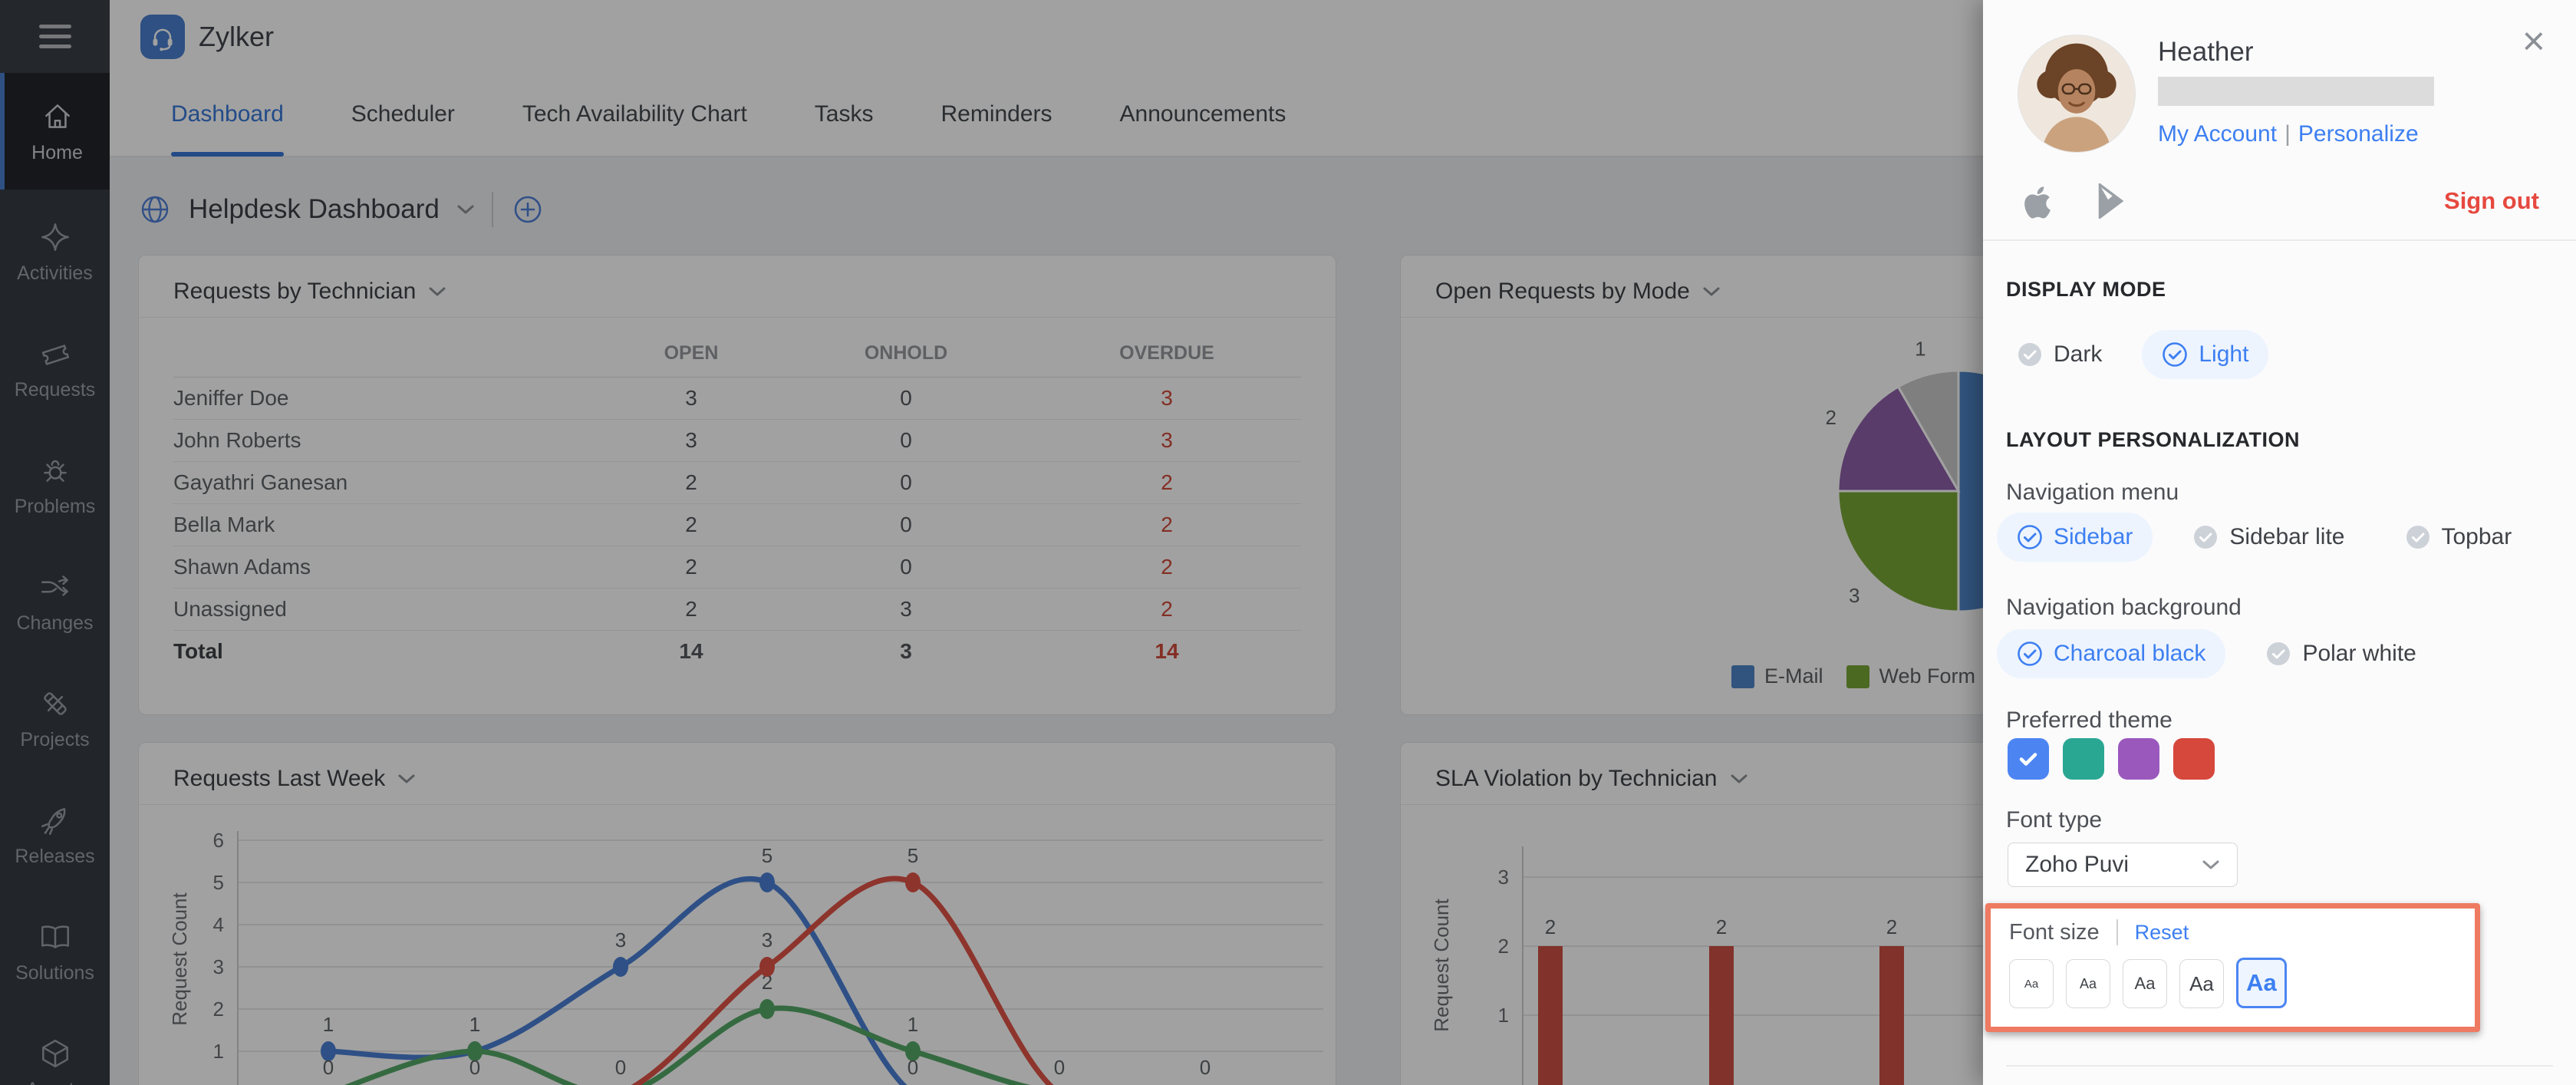 Image resolution: width=2576 pixels, height=1085 pixels. Describe the element at coordinates (634, 114) in the screenshot. I see `tab-tech-availability-chart: Tech Availability Chart` at that location.